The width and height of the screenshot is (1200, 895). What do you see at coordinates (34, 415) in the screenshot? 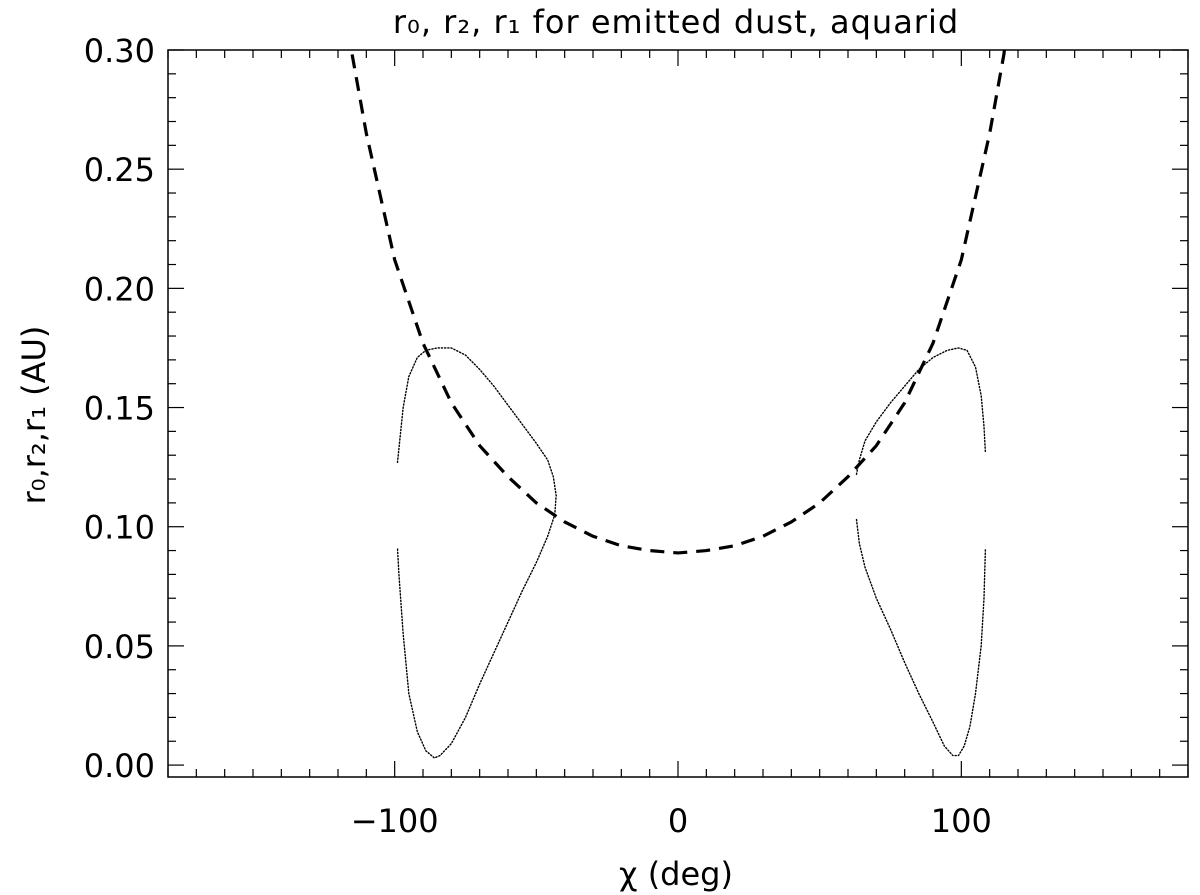
I see `y-axis-label: r₀,r₂,r₁ (AU)` at bounding box center [34, 415].